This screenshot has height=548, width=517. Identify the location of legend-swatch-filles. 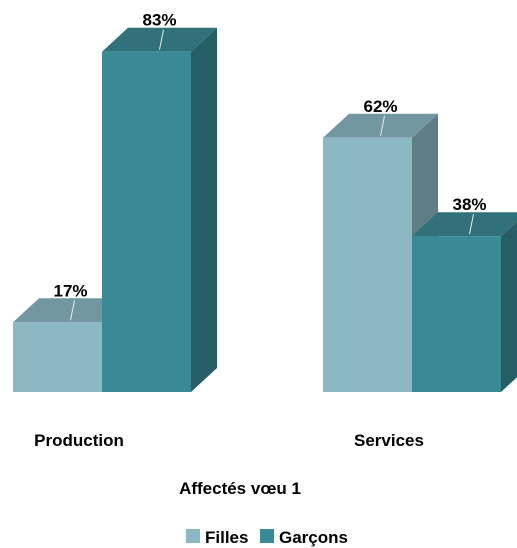
(193, 536).